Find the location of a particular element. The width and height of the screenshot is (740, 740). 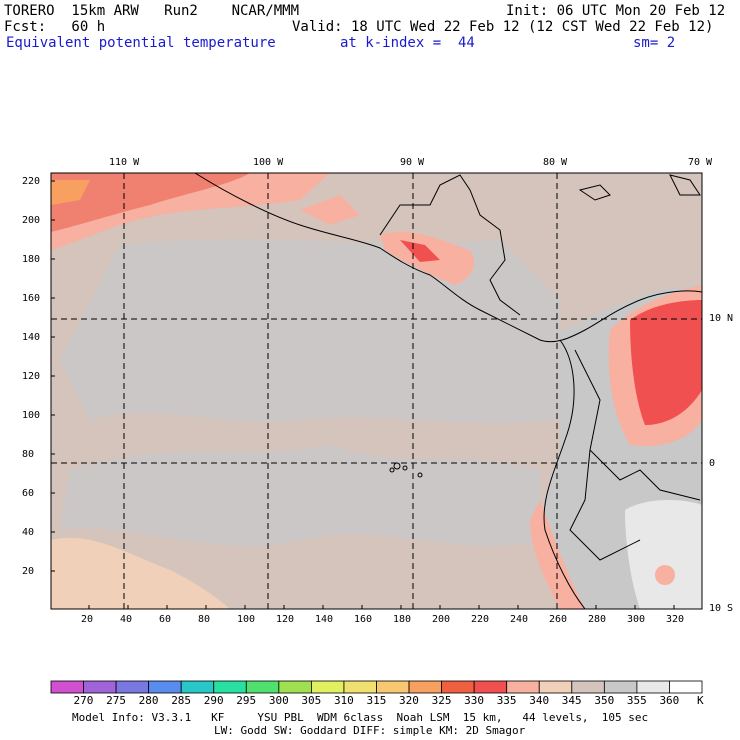

colorbar-label: 295 is located at coordinates (246, 700).